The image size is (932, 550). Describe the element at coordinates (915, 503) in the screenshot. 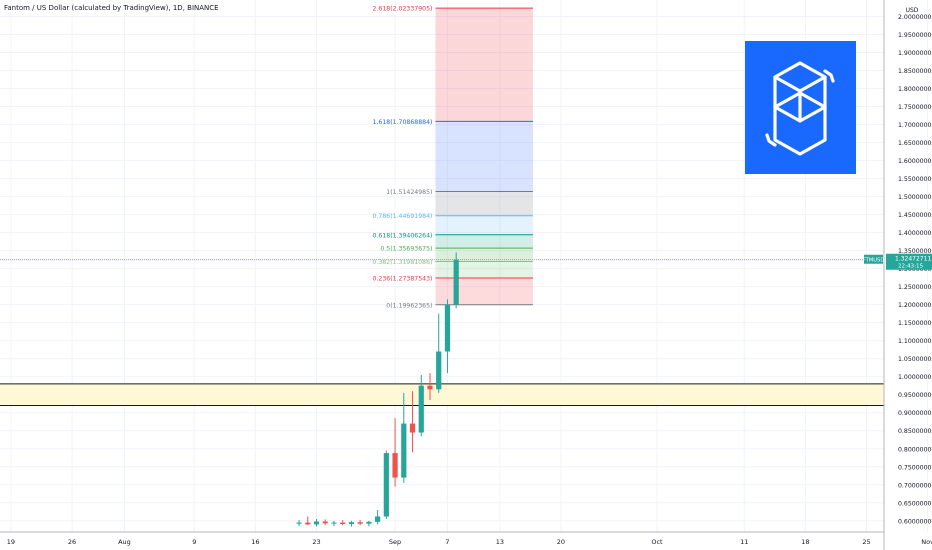

I see `price-tick-label: 0.65000000` at that location.